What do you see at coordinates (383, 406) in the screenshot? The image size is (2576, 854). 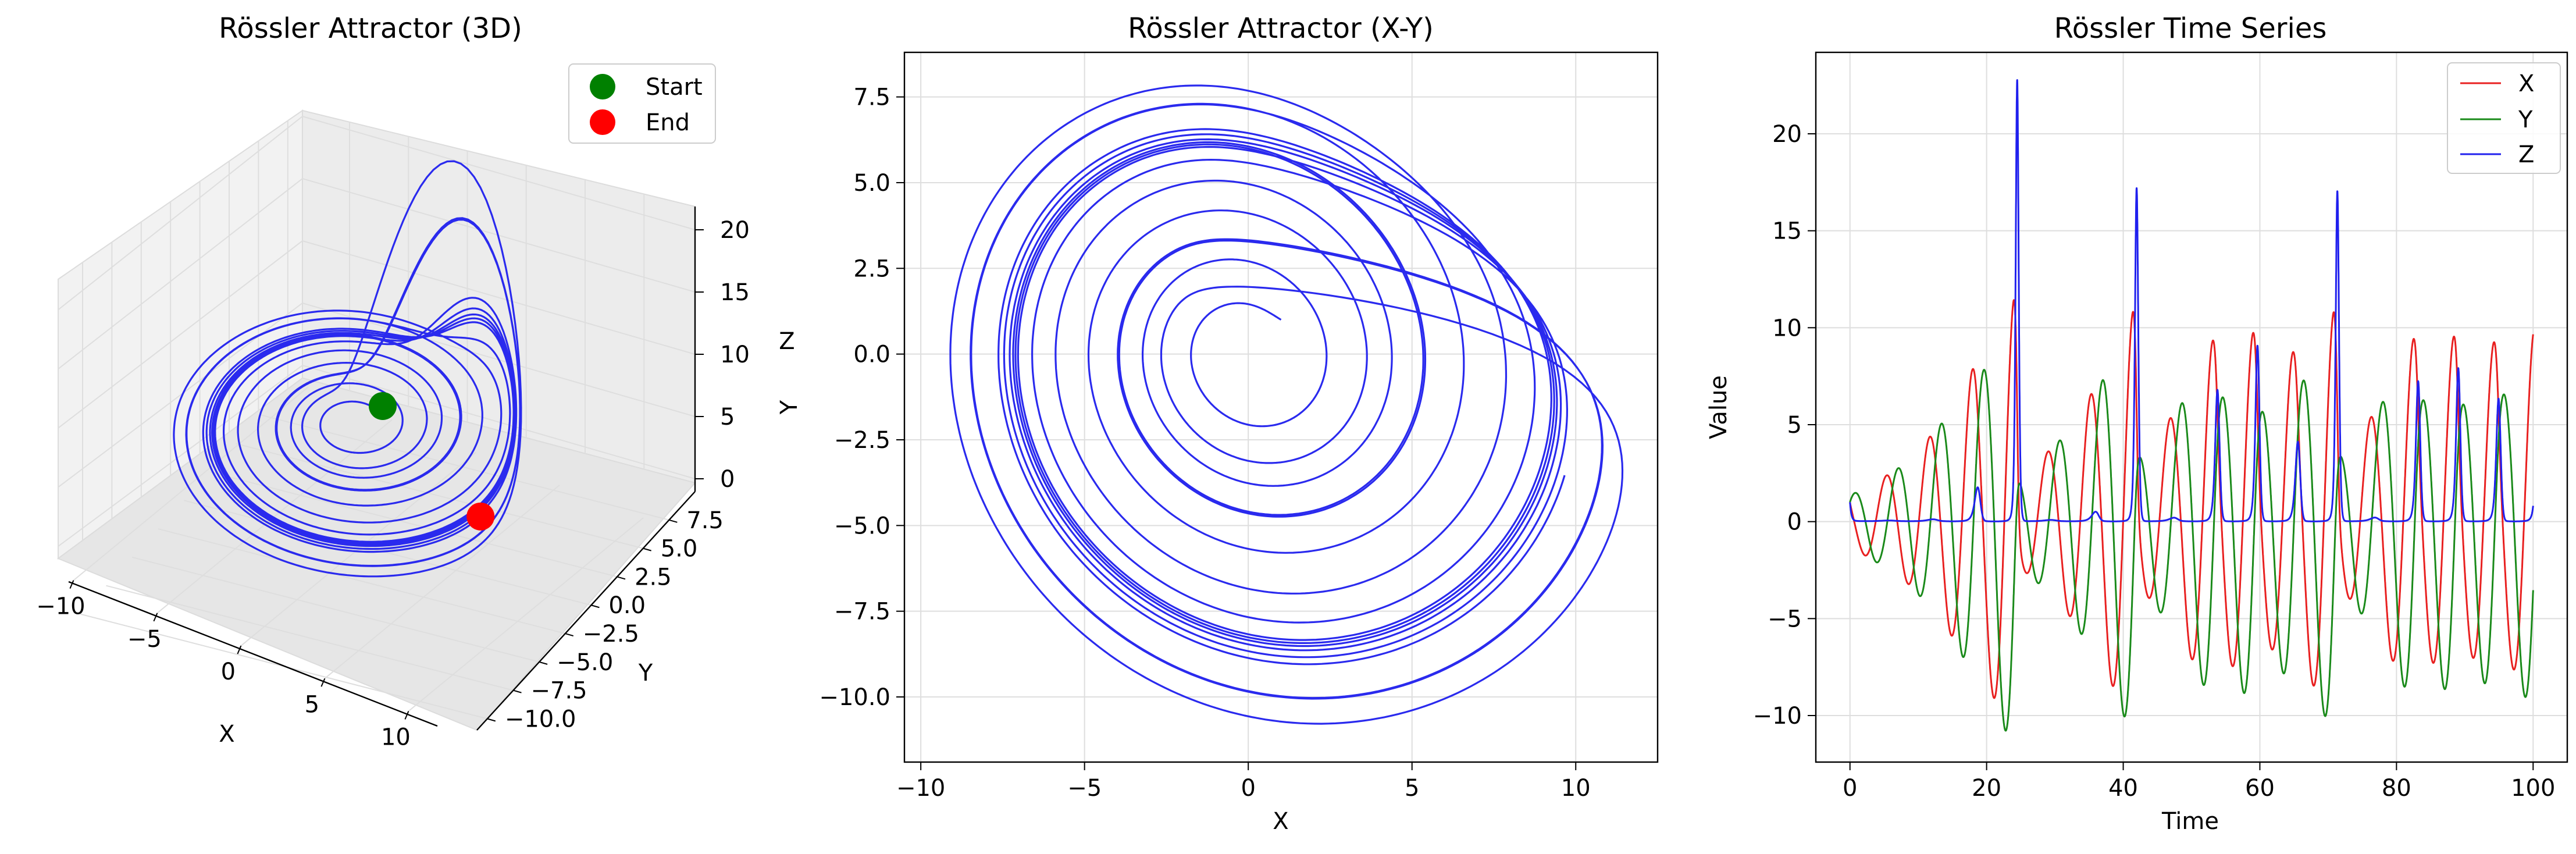 I see `start-marker` at bounding box center [383, 406].